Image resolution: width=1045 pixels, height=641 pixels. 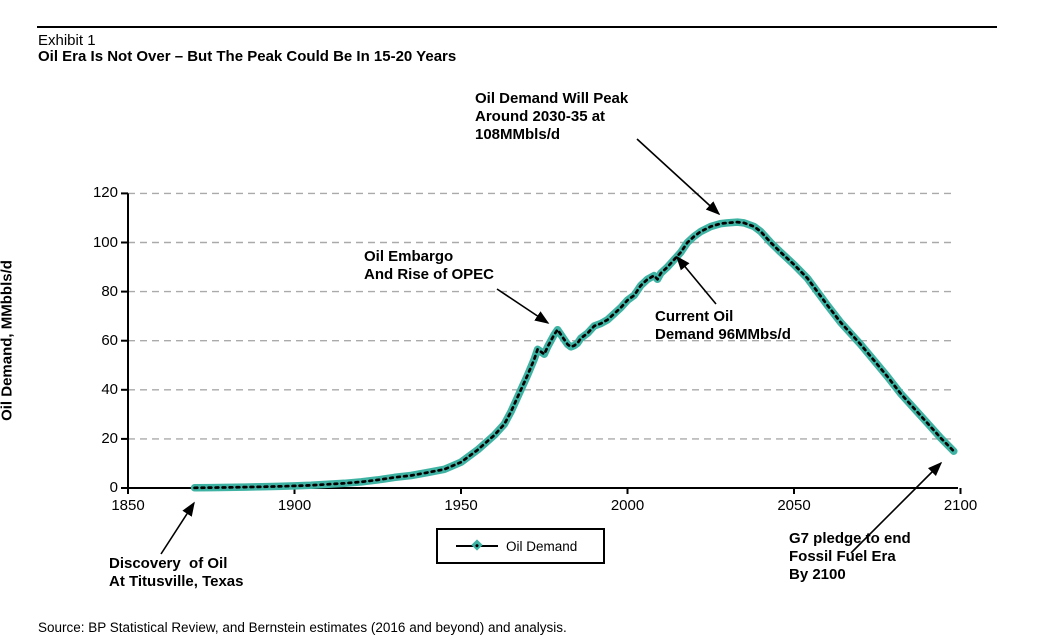 I want to click on legend-diamond-marker-icon, so click(x=477, y=545).